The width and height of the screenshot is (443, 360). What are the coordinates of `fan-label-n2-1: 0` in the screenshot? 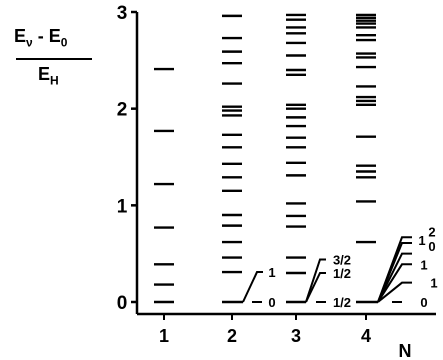 It's located at (271, 302).